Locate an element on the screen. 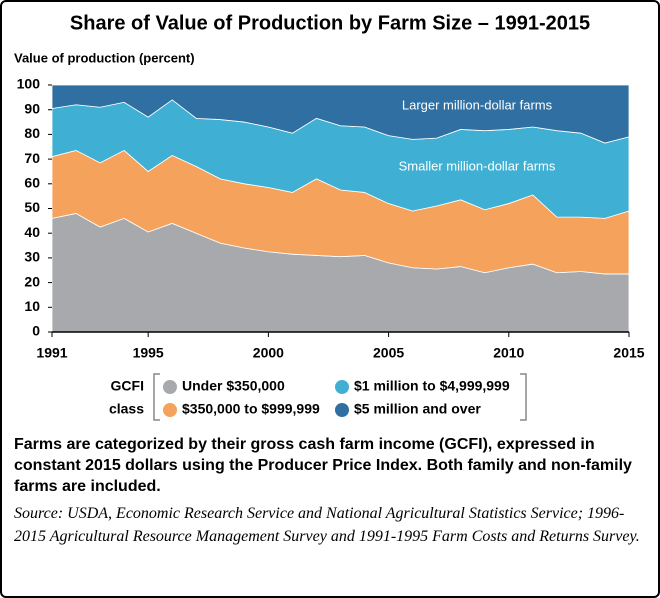  y-tick-label: 100 is located at coordinates (29, 84).